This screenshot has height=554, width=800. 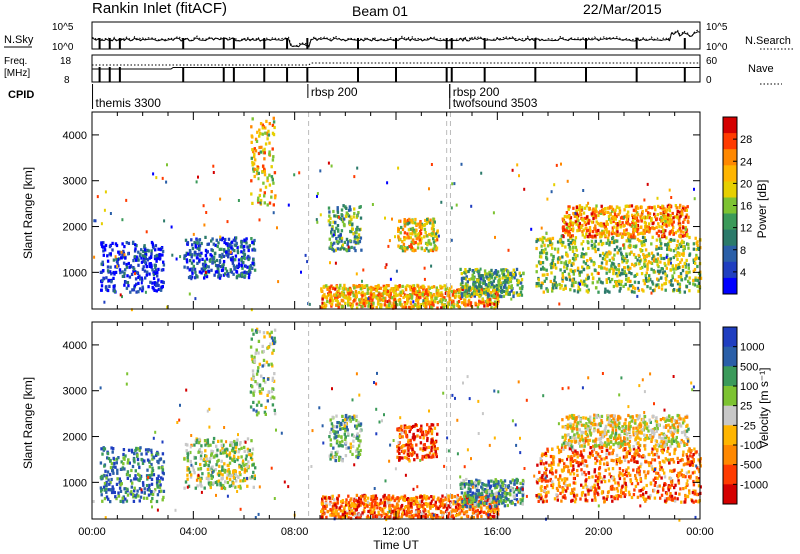 What do you see at coordinates (75, 273) in the screenshot?
I see `y-tick-label: 1000` at bounding box center [75, 273].